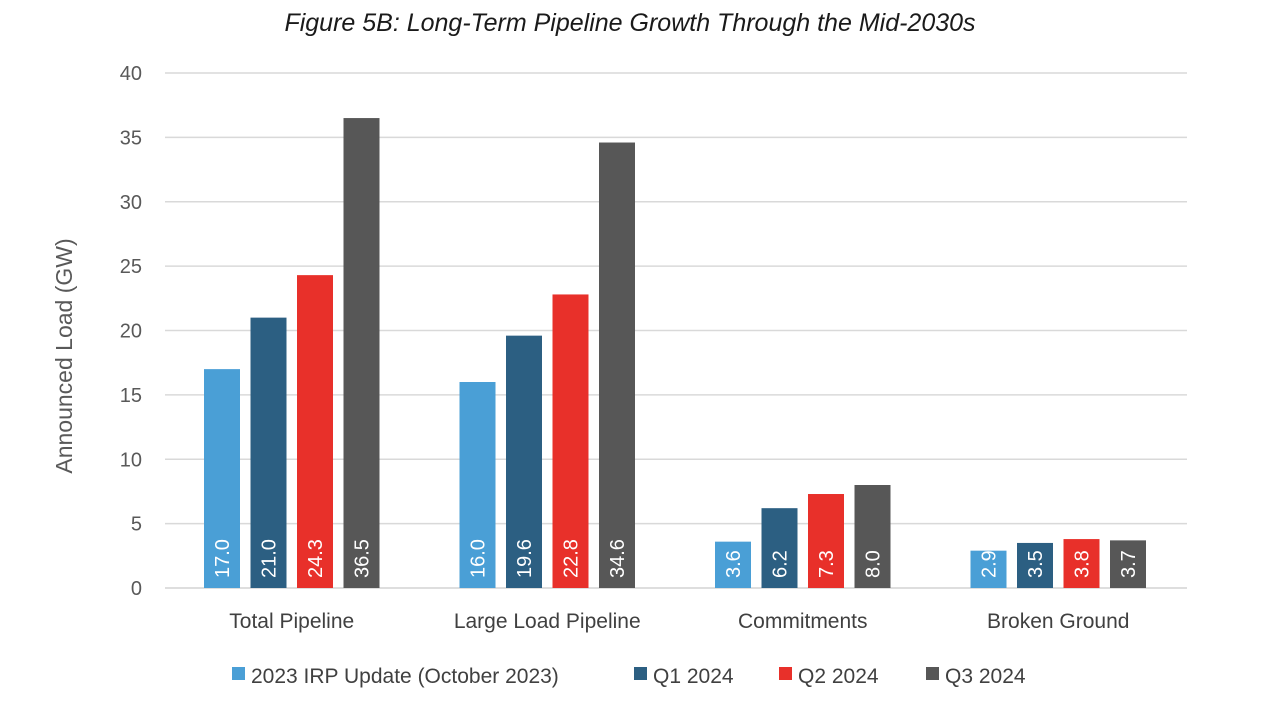  I want to click on data-label: 24.3, so click(316, 558).